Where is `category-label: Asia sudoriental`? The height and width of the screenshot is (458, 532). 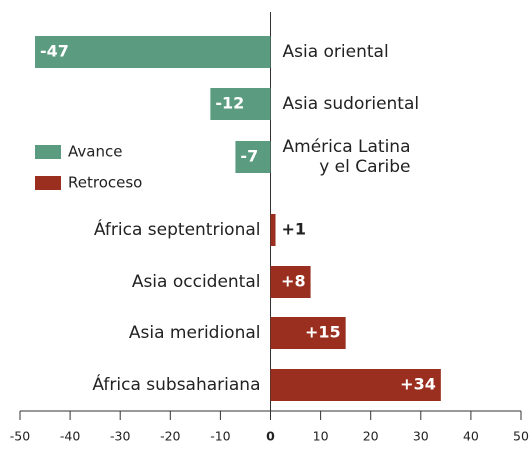 category-label: Asia sudoriental is located at coordinates (351, 104).